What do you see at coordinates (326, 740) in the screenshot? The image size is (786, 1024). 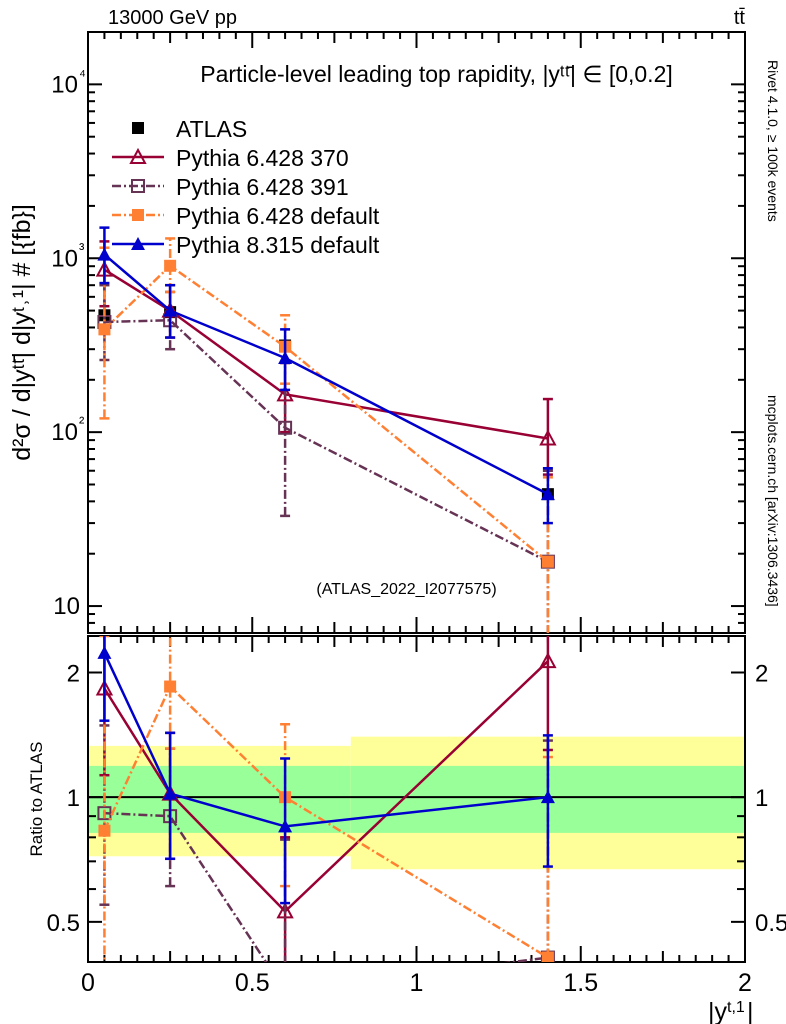 I see `ratio-series-3-line` at bounding box center [326, 740].